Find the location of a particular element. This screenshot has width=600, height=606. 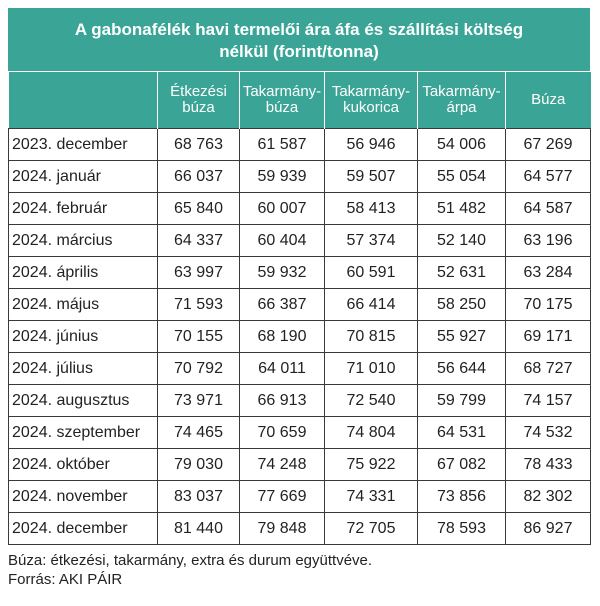

table-cell-price: 78 433 is located at coordinates (548, 464).